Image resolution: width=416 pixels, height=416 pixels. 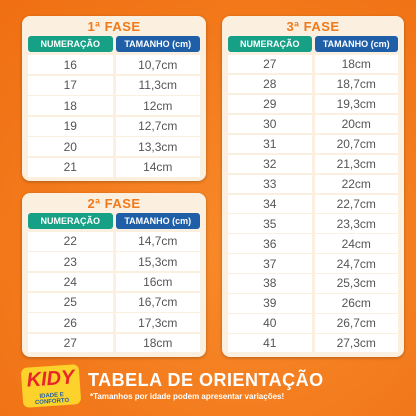 What do you see at coordinates (70, 85) in the screenshot?
I see `table-cell: 17` at bounding box center [70, 85].